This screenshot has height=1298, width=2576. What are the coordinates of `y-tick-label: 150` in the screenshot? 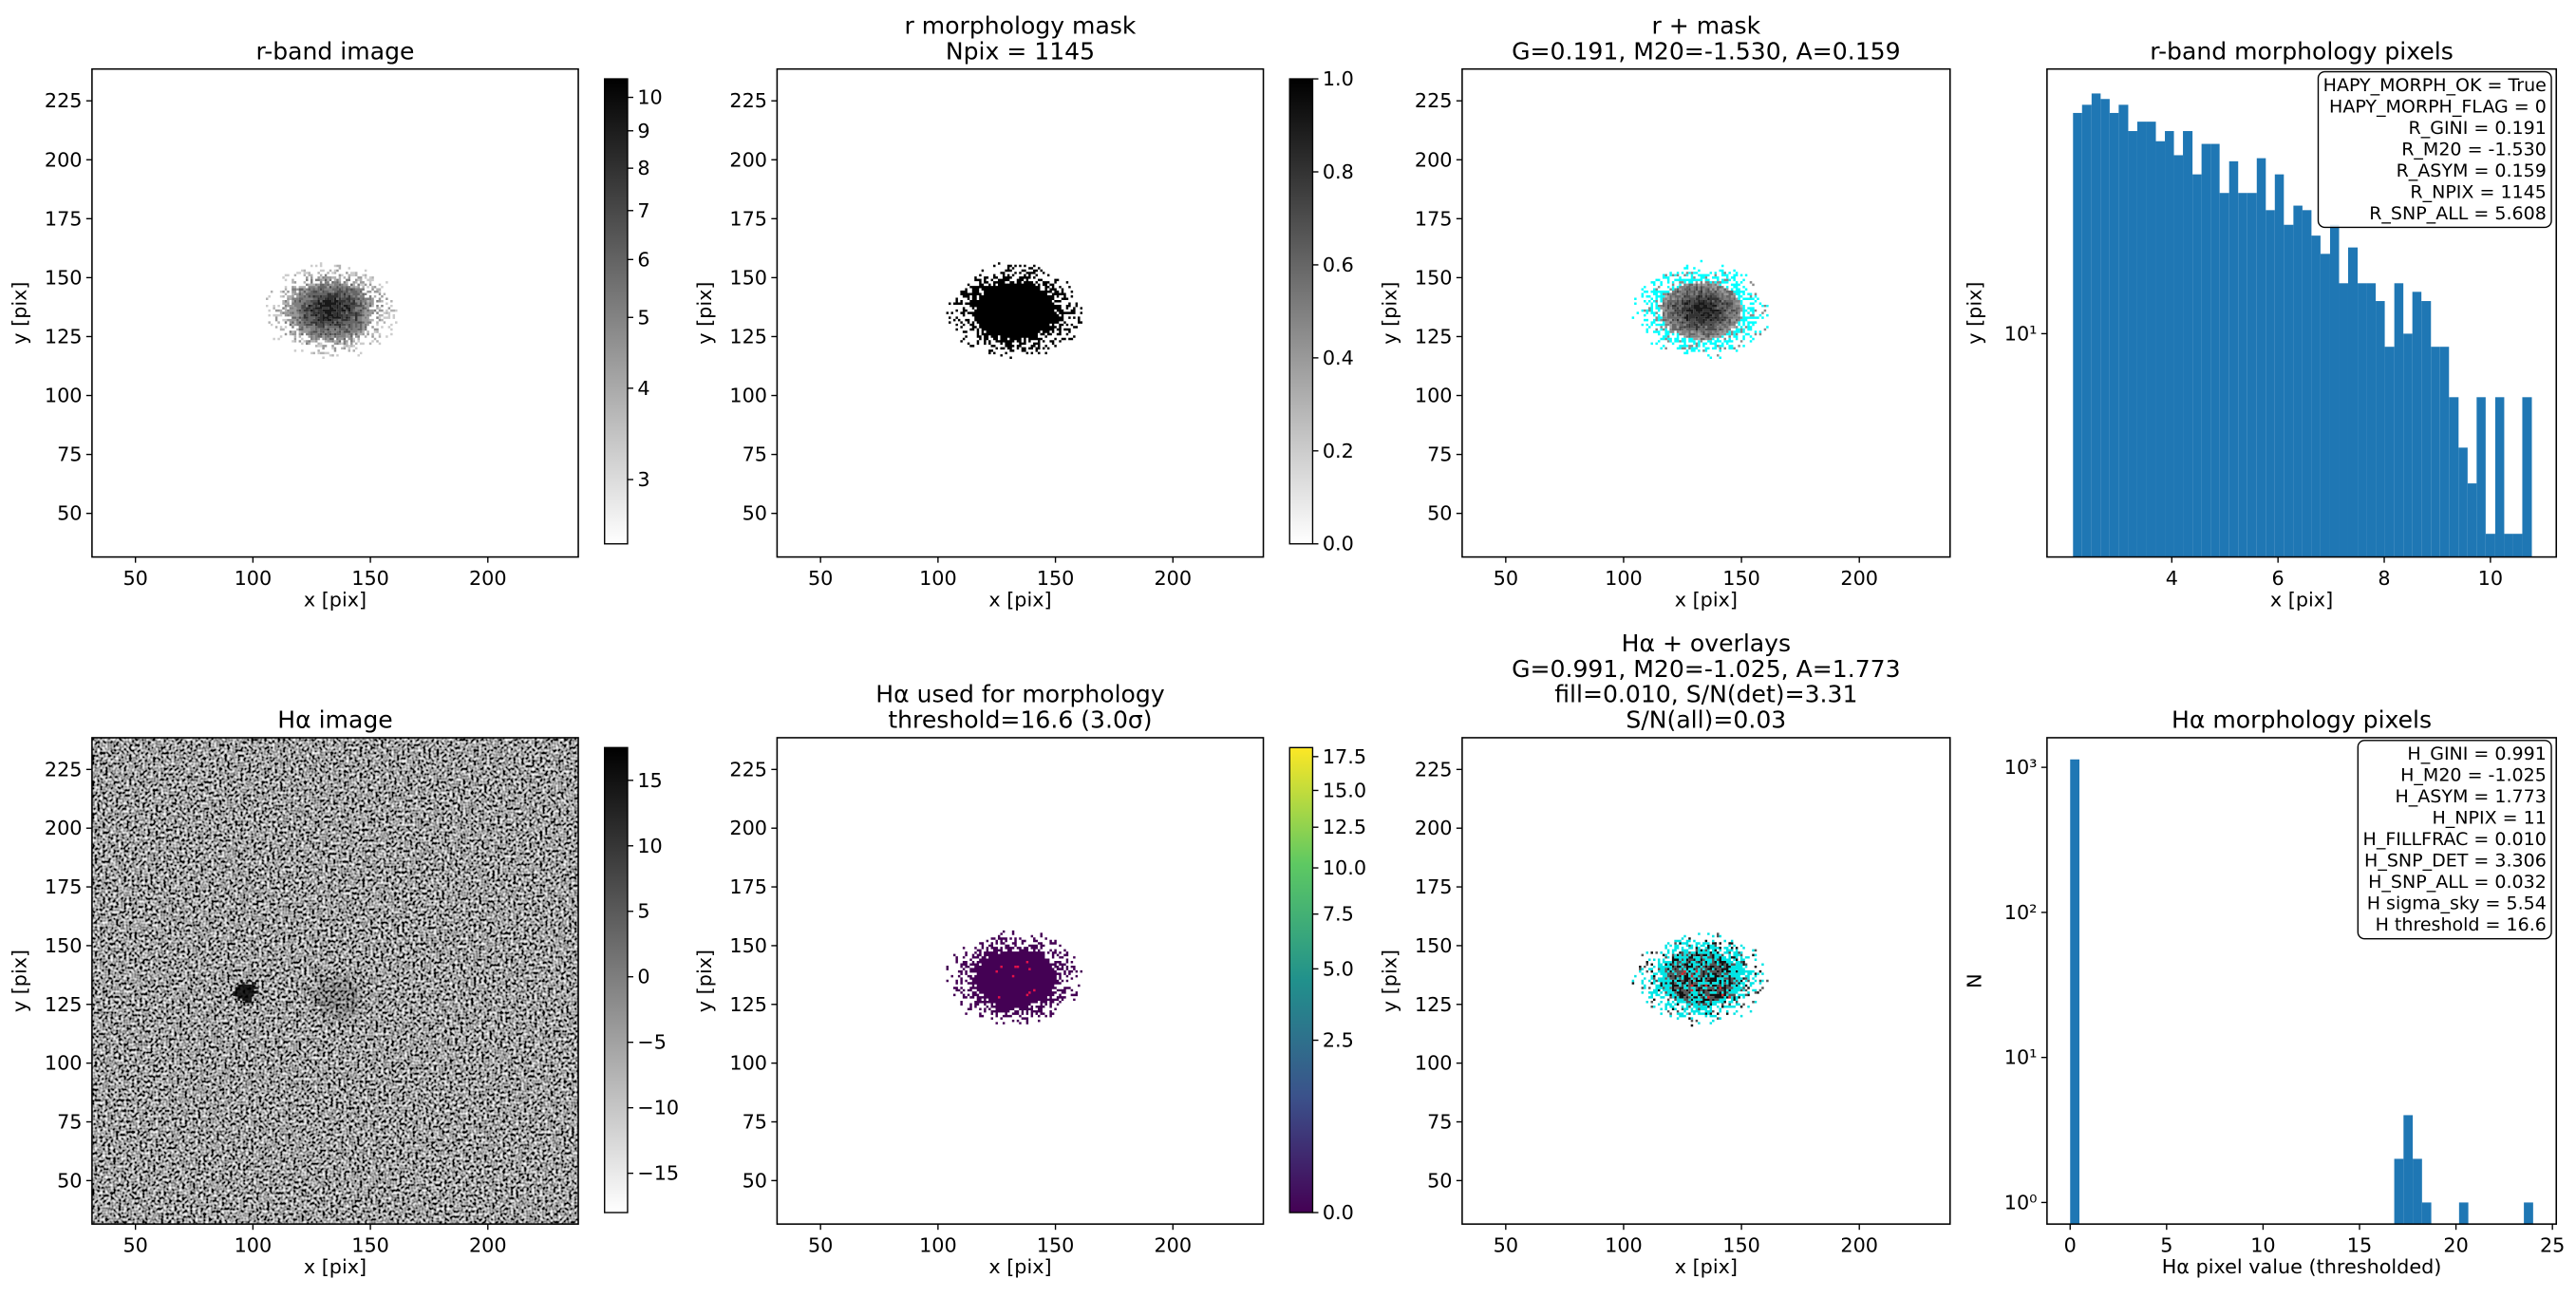 It's located at (64, 277).